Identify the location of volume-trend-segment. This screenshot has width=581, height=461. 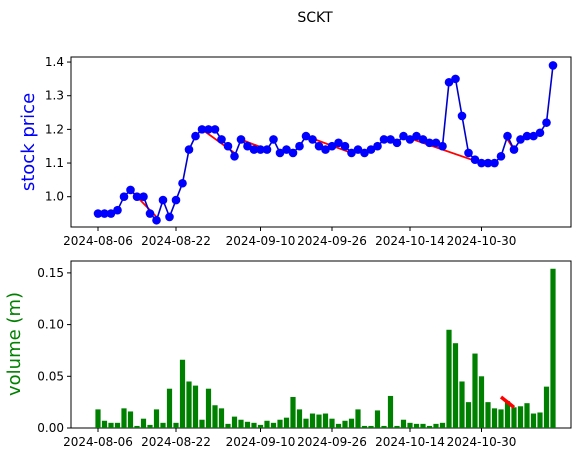
(507, 402).